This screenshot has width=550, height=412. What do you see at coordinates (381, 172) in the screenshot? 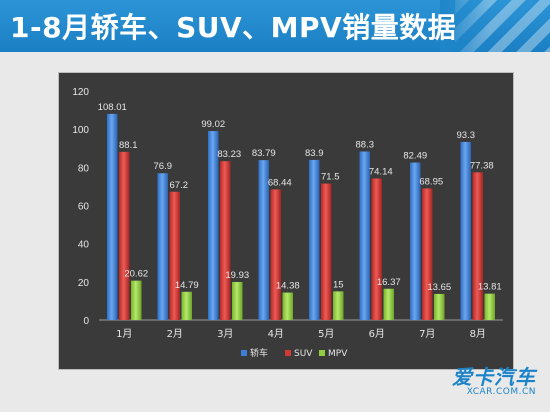
I see `data-label: 74.14` at bounding box center [381, 172].